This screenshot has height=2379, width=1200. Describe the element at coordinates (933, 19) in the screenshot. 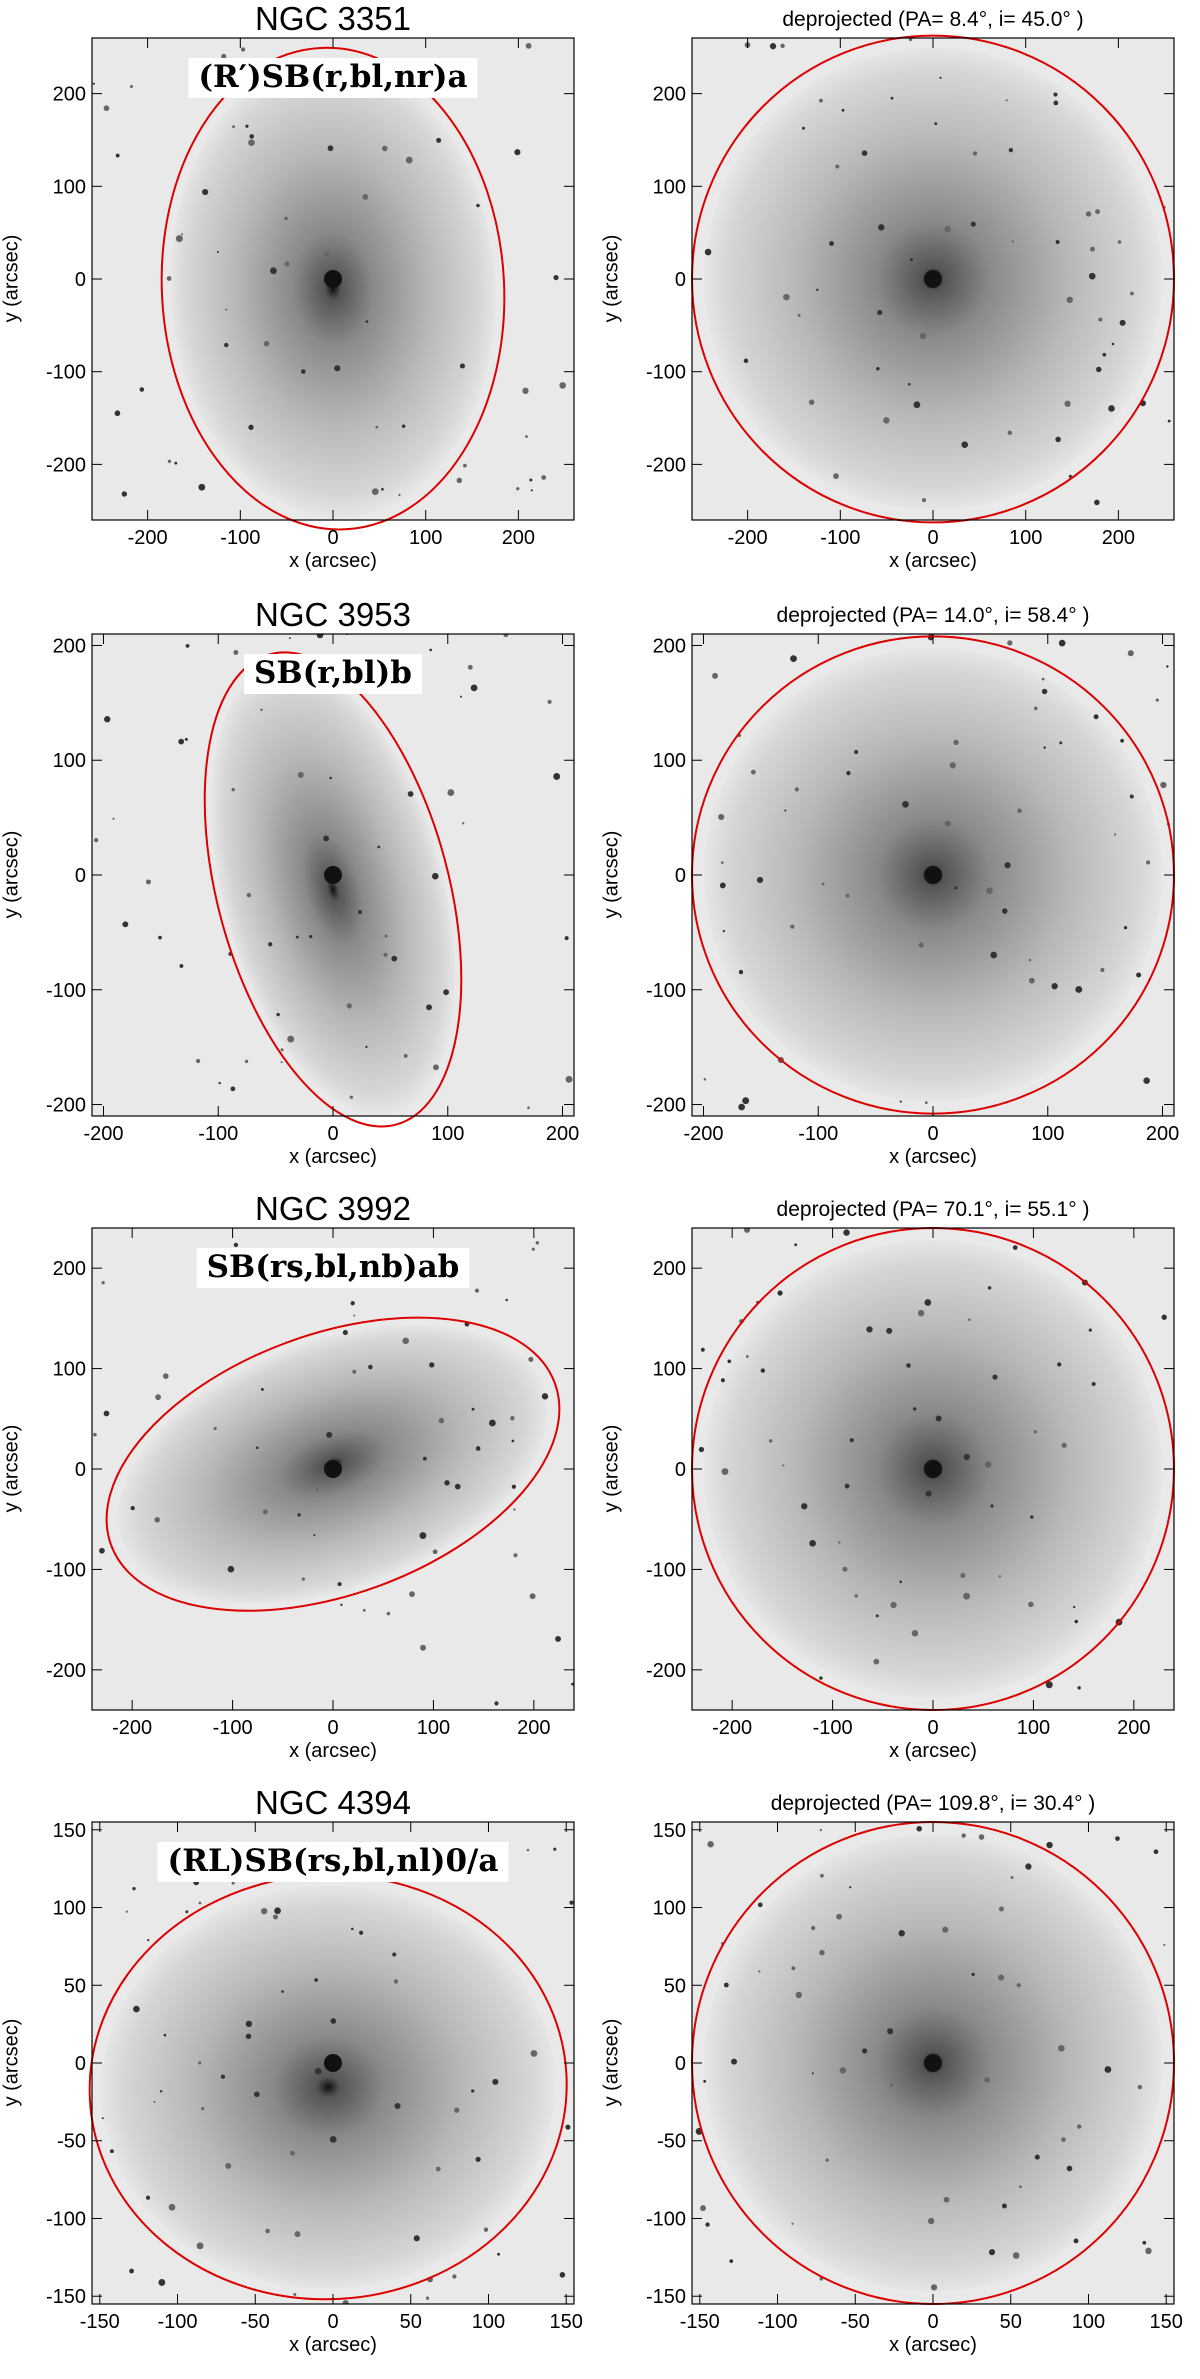

I see `deprojection-title: deprojected (PA= 8.4°, i= 45.0° )` at that location.